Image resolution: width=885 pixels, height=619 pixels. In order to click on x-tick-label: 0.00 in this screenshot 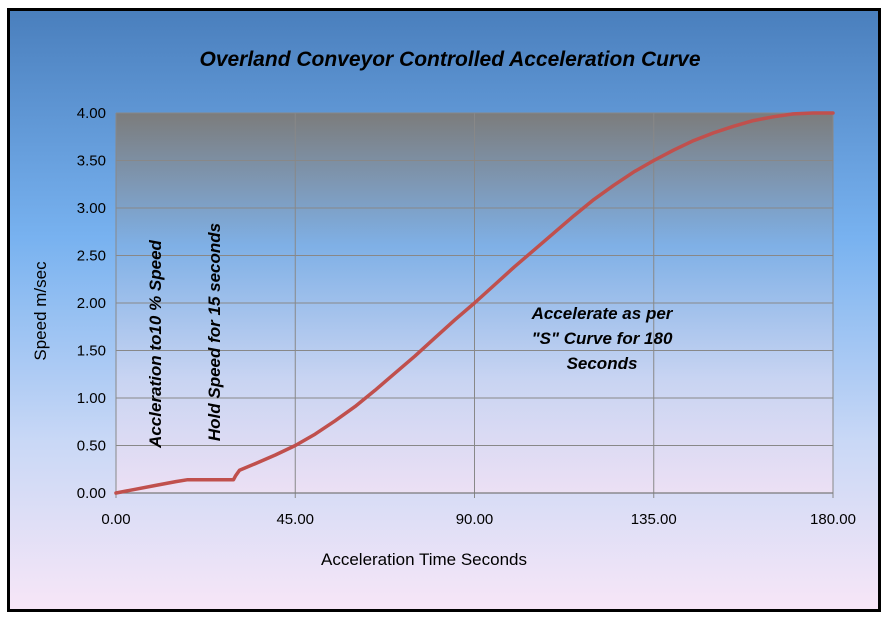, I will do `click(115, 519)`.